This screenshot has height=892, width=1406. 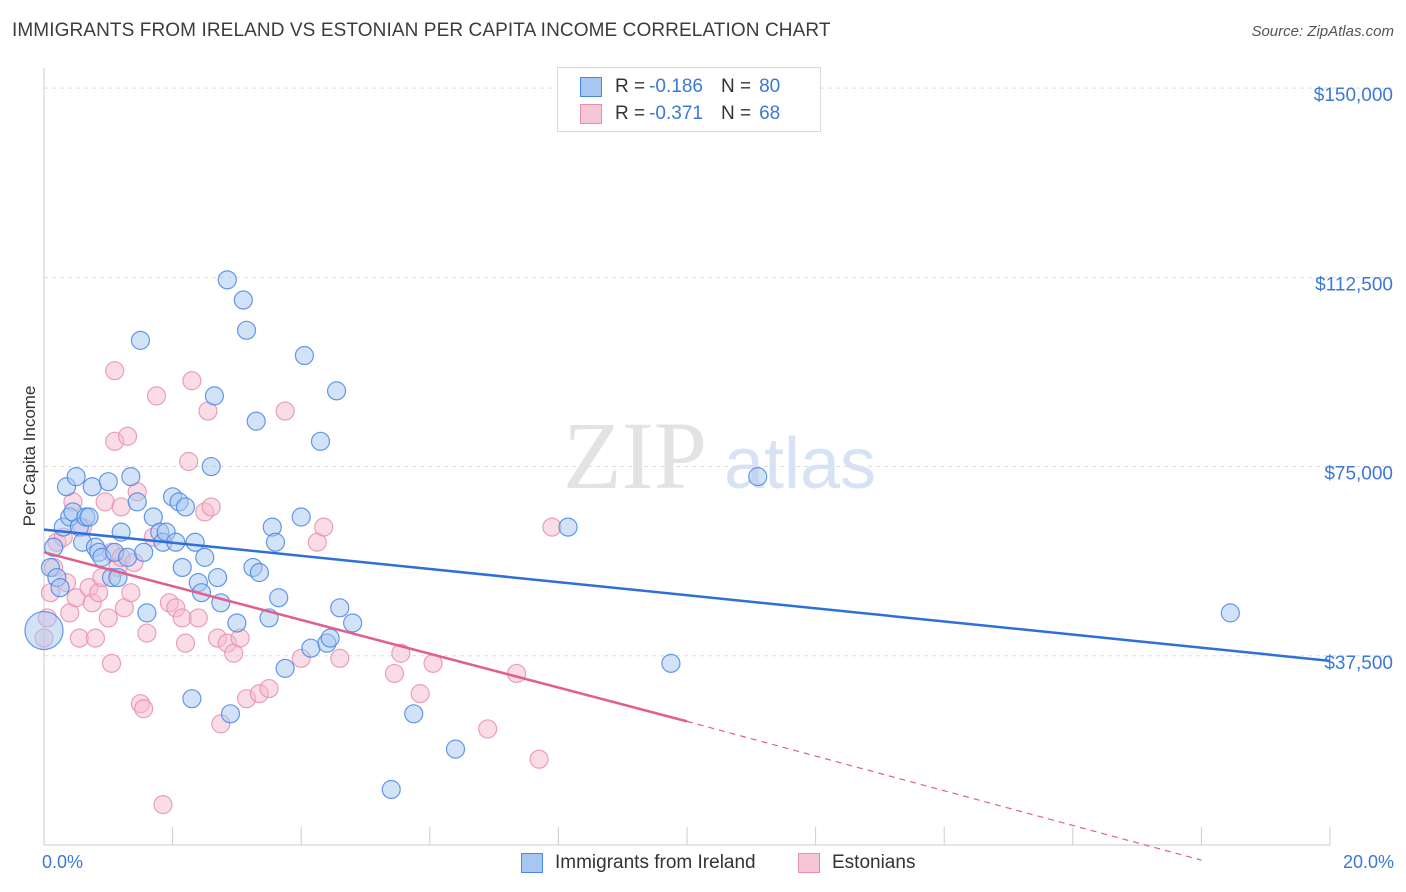 I want to click on series-legend-ireland: Immigrants from Ireland, so click(x=638, y=863).